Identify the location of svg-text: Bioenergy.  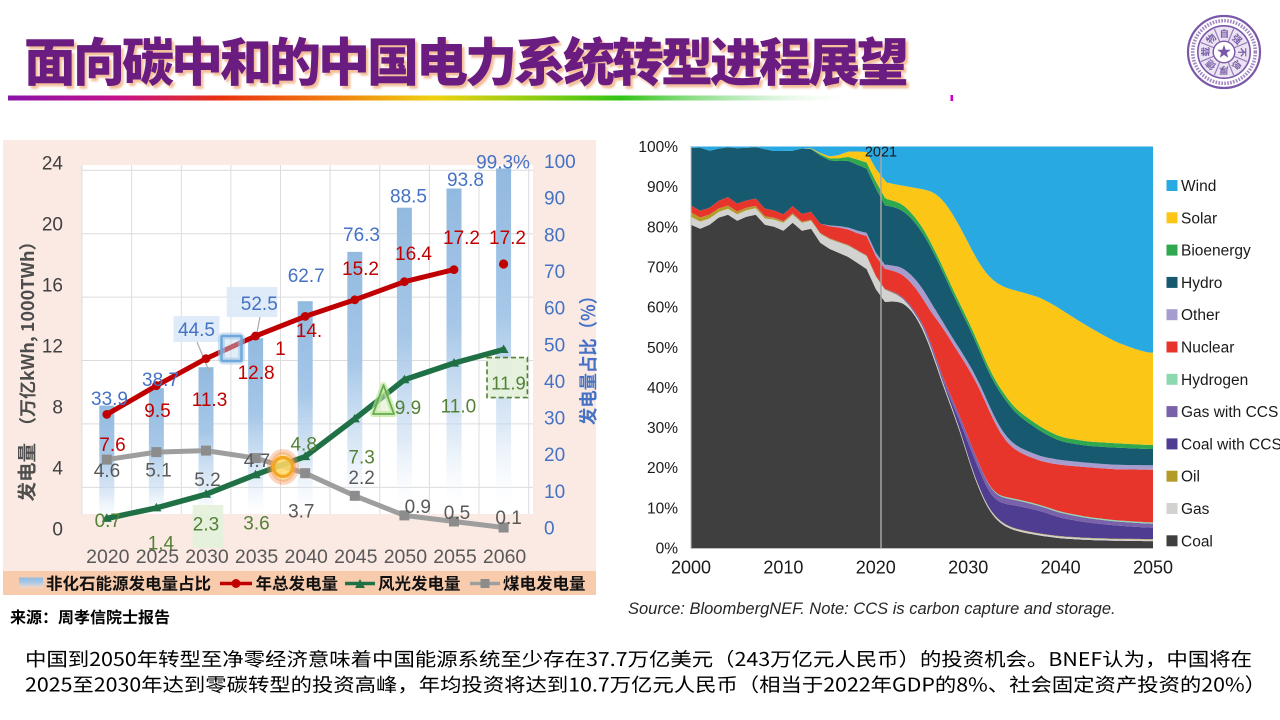
(1216, 251).